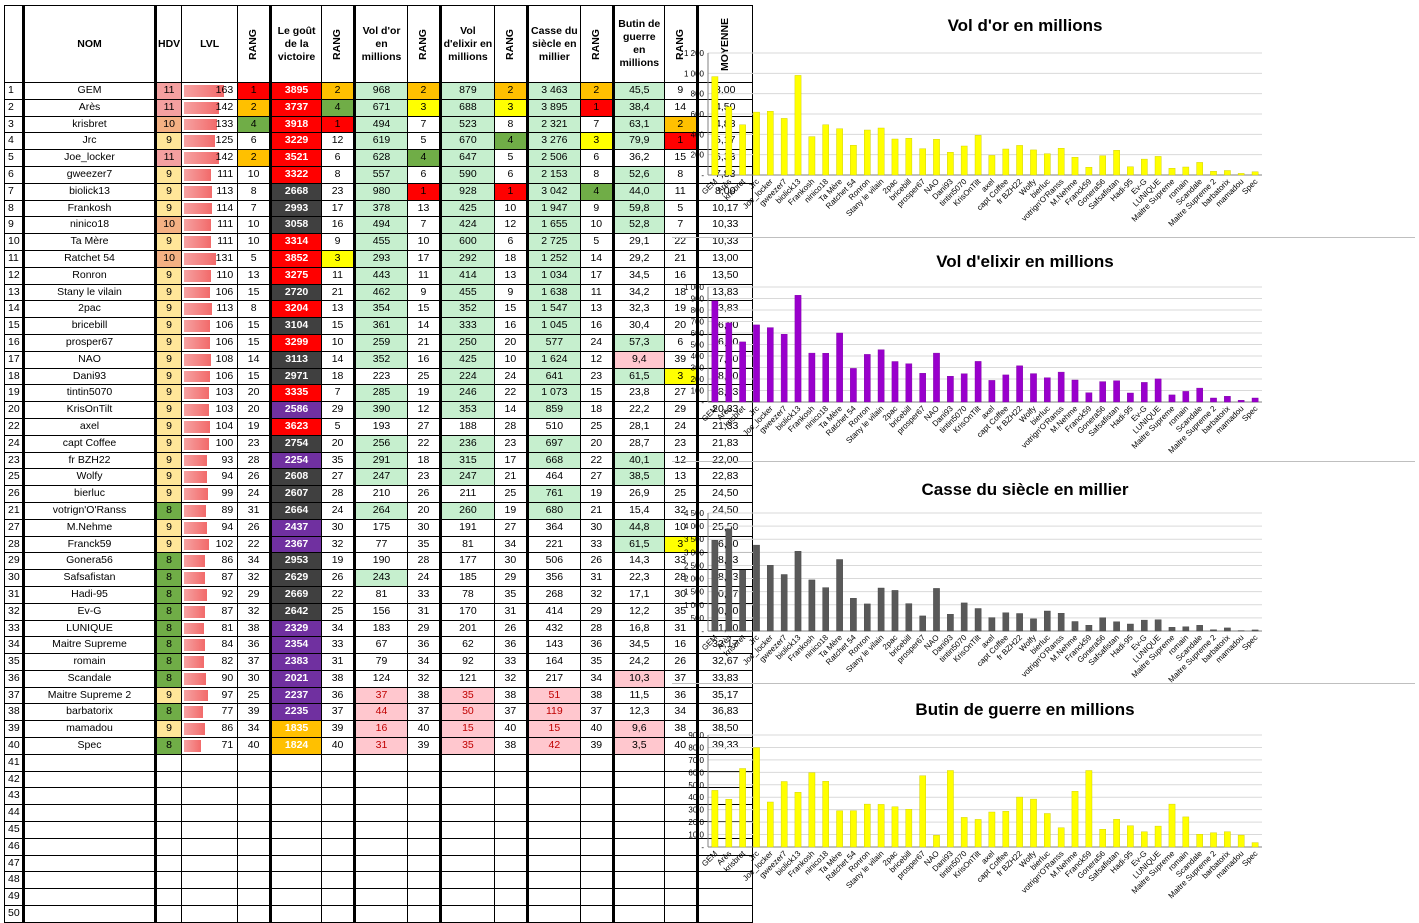 The image size is (1419, 923). Describe the element at coordinates (596, 191) in the screenshot. I see `cell-r5: 4` at that location.